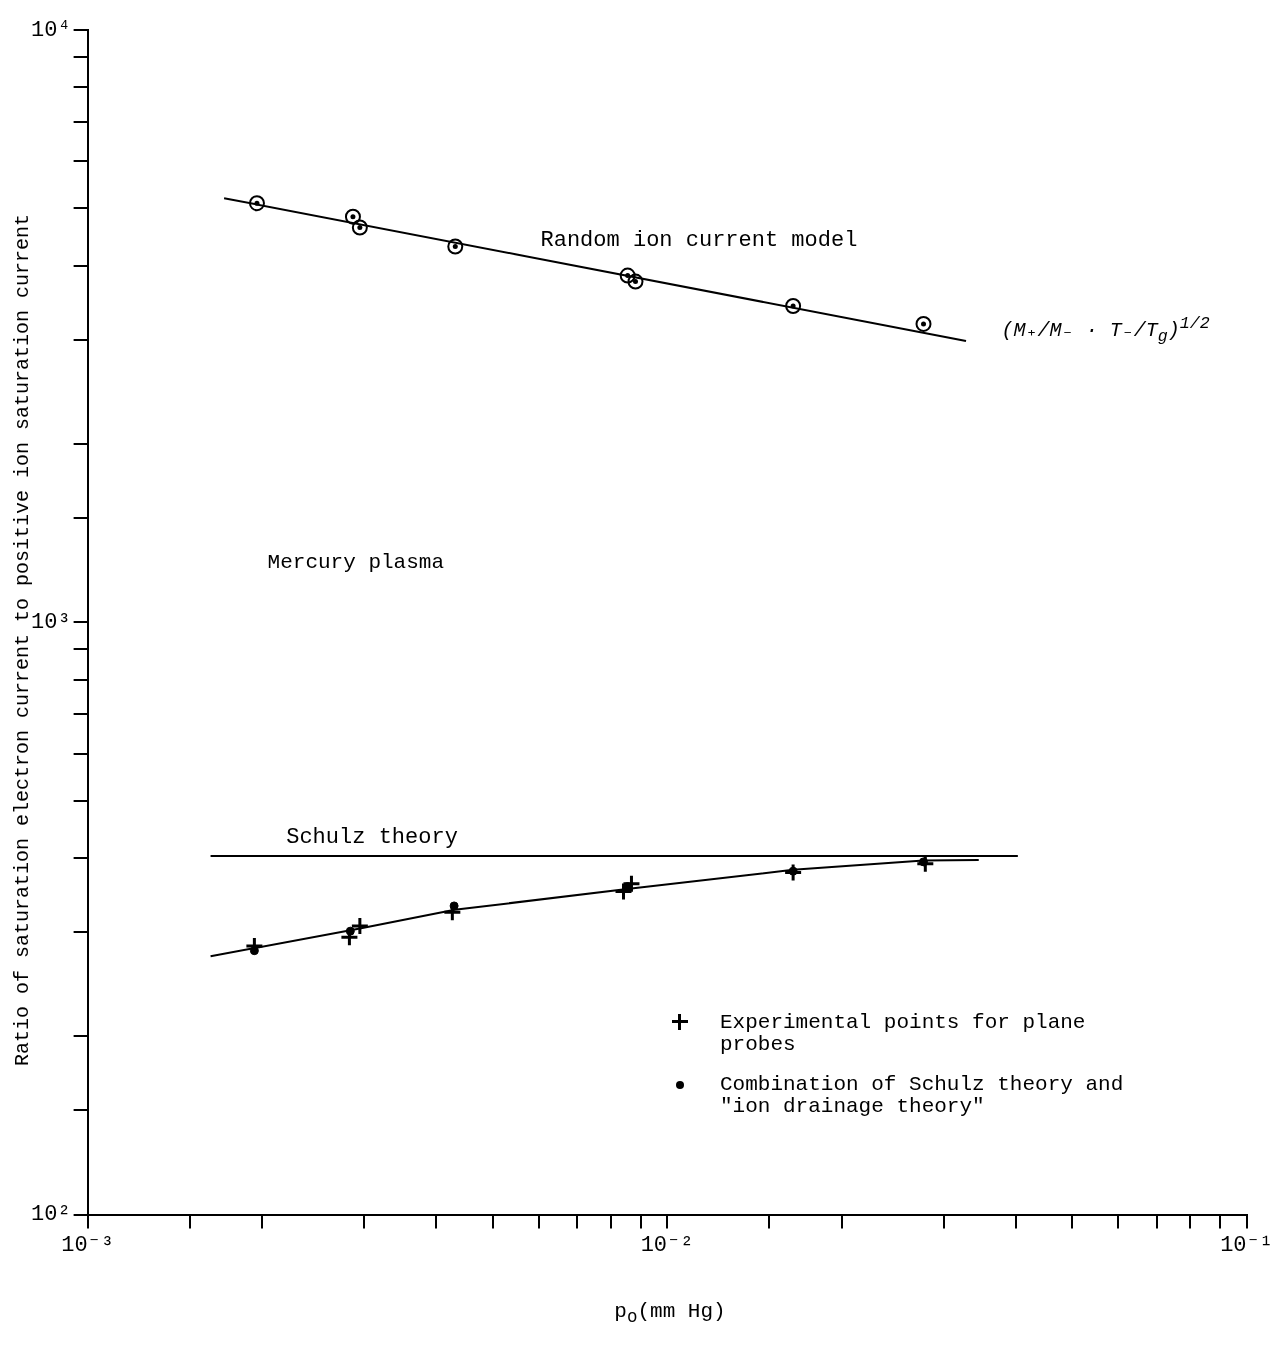 The width and height of the screenshot is (1276, 1356). I want to click on y-tick-label: 10², so click(51, 1215).